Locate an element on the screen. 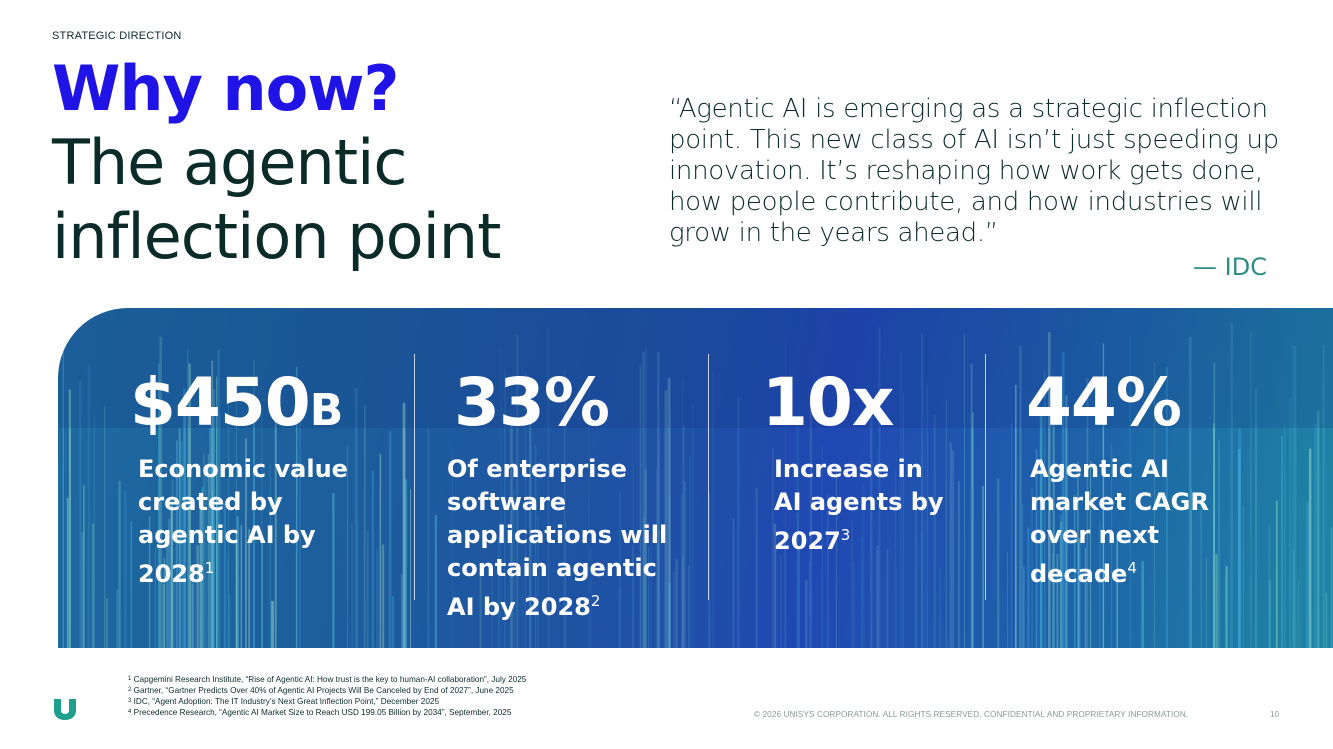  footnote-marker: 4 is located at coordinates (1132, 568).